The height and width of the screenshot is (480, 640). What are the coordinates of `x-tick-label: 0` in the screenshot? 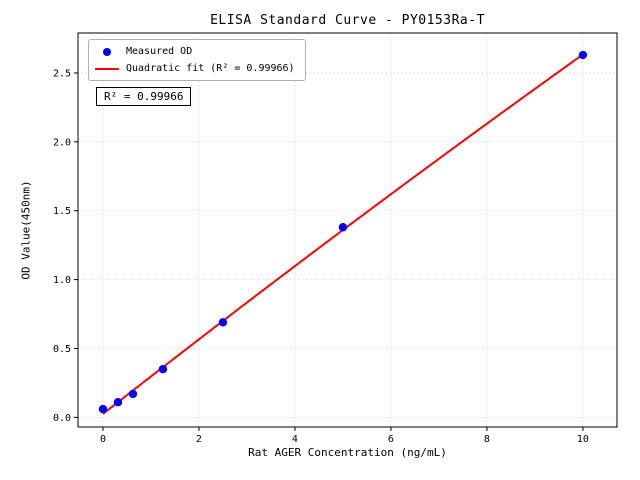 It's located at (103, 439).